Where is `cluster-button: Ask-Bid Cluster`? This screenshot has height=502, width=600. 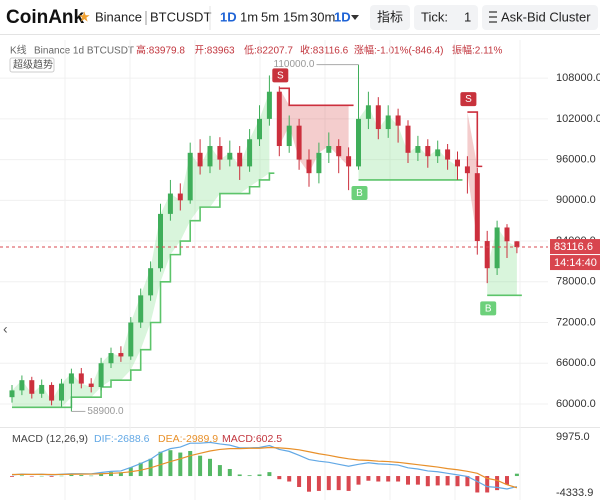 cluster-button: Ask-Bid Cluster is located at coordinates (546, 16).